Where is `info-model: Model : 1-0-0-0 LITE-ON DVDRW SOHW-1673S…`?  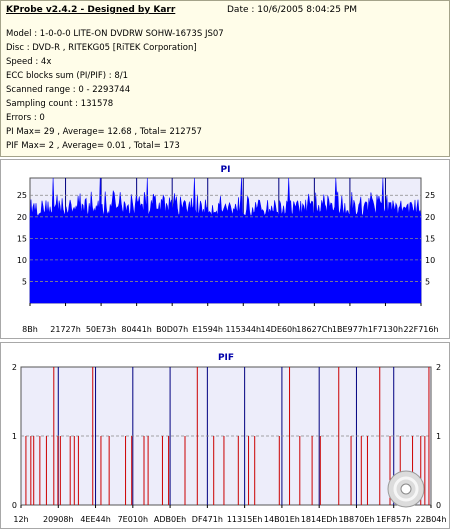
info-model: Model : 1-0-0-0 LITE-ON DVDRW SOHW-1673S… is located at coordinates (115, 34).